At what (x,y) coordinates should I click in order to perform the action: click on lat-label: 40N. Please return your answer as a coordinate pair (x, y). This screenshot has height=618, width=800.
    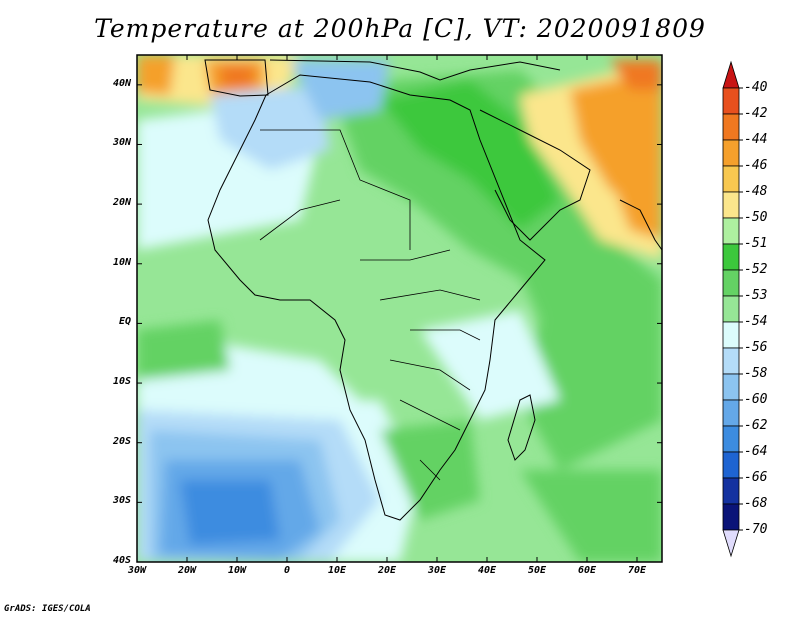
    Looking at the image, I should click on (121, 83).